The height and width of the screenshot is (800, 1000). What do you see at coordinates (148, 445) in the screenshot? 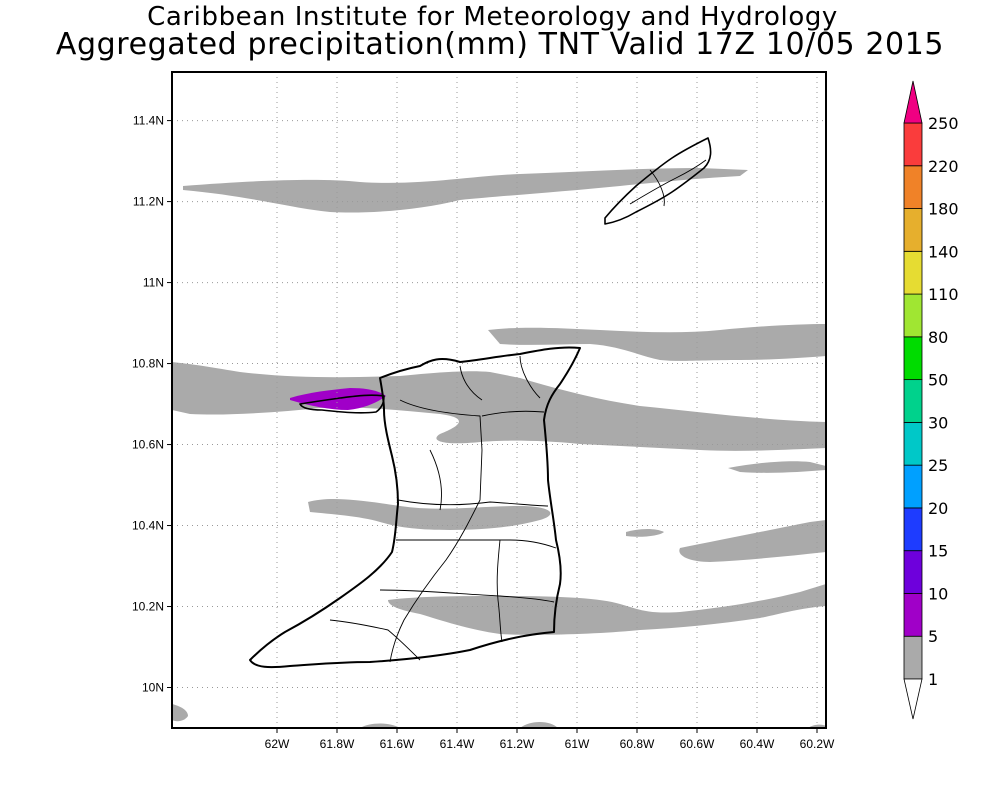
I see `lat-tick-label: 10.6N` at bounding box center [148, 445].